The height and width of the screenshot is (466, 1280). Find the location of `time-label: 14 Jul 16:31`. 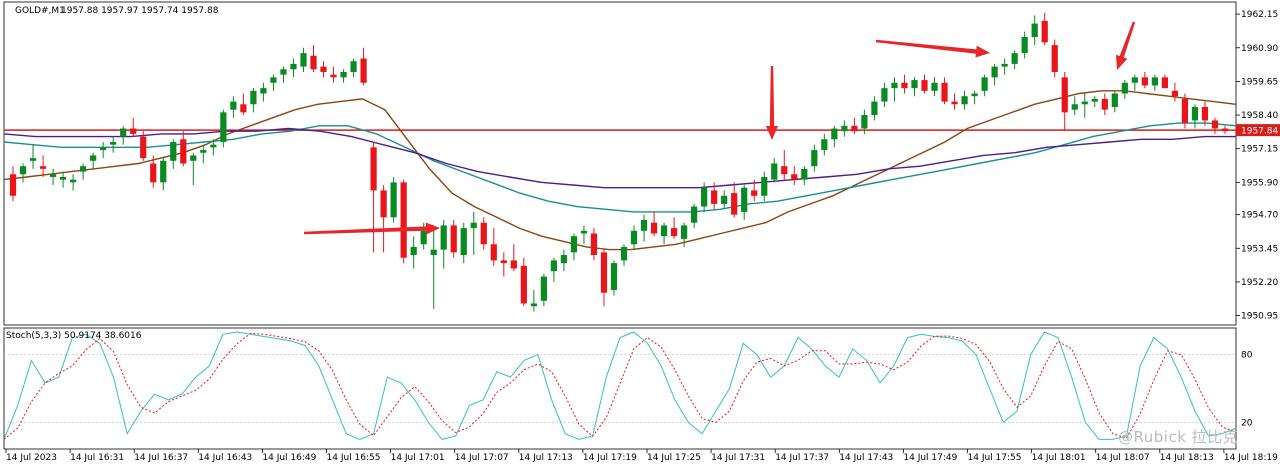

time-label: 14 Jul 16:31 is located at coordinates (97, 458).